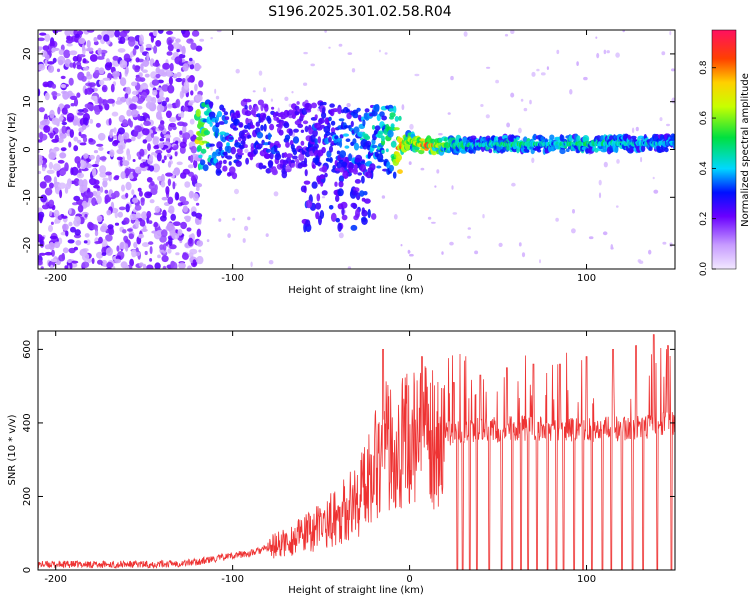 This screenshot has width=750, height=604. Describe the element at coordinates (409, 579) in the screenshot. I see `snr-xtick-label-2: 0` at that location.